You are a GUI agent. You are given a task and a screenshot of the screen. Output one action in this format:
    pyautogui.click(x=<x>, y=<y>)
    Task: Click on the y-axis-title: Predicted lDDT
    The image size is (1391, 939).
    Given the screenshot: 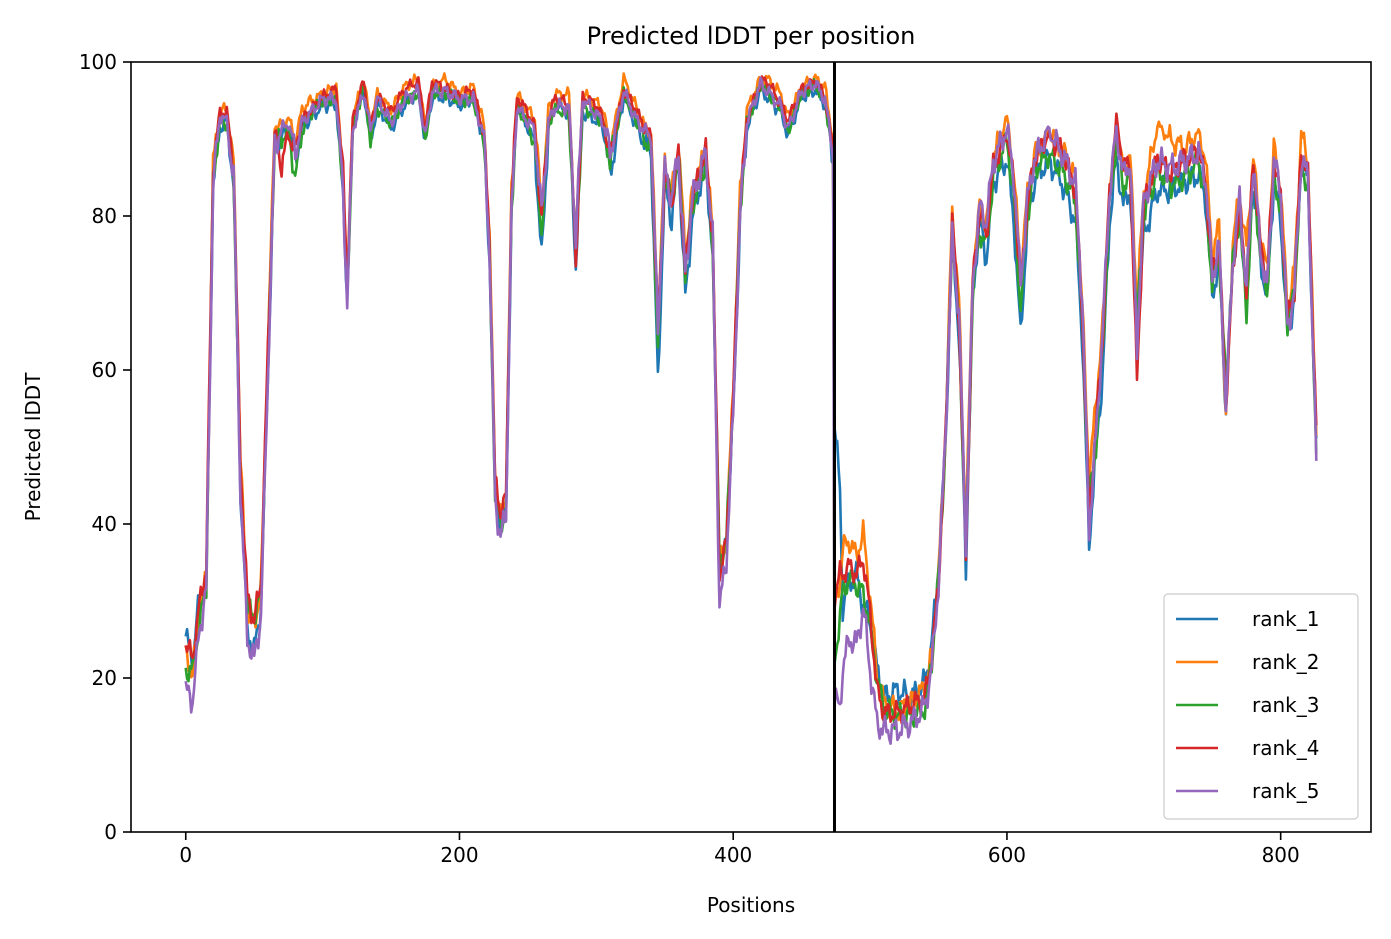 What is the action you would take?
    pyautogui.click(x=33, y=447)
    